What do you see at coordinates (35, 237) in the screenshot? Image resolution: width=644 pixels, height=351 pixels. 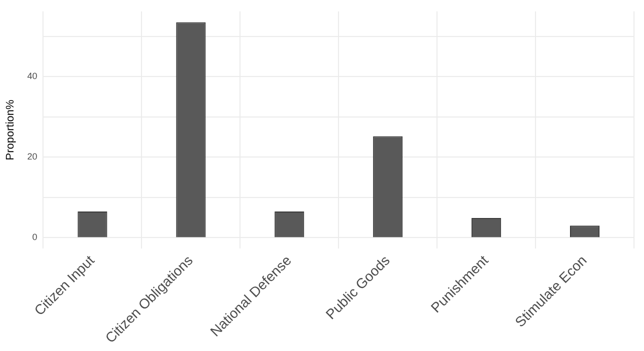 I see `y-tick-label: 0` at bounding box center [35, 237].